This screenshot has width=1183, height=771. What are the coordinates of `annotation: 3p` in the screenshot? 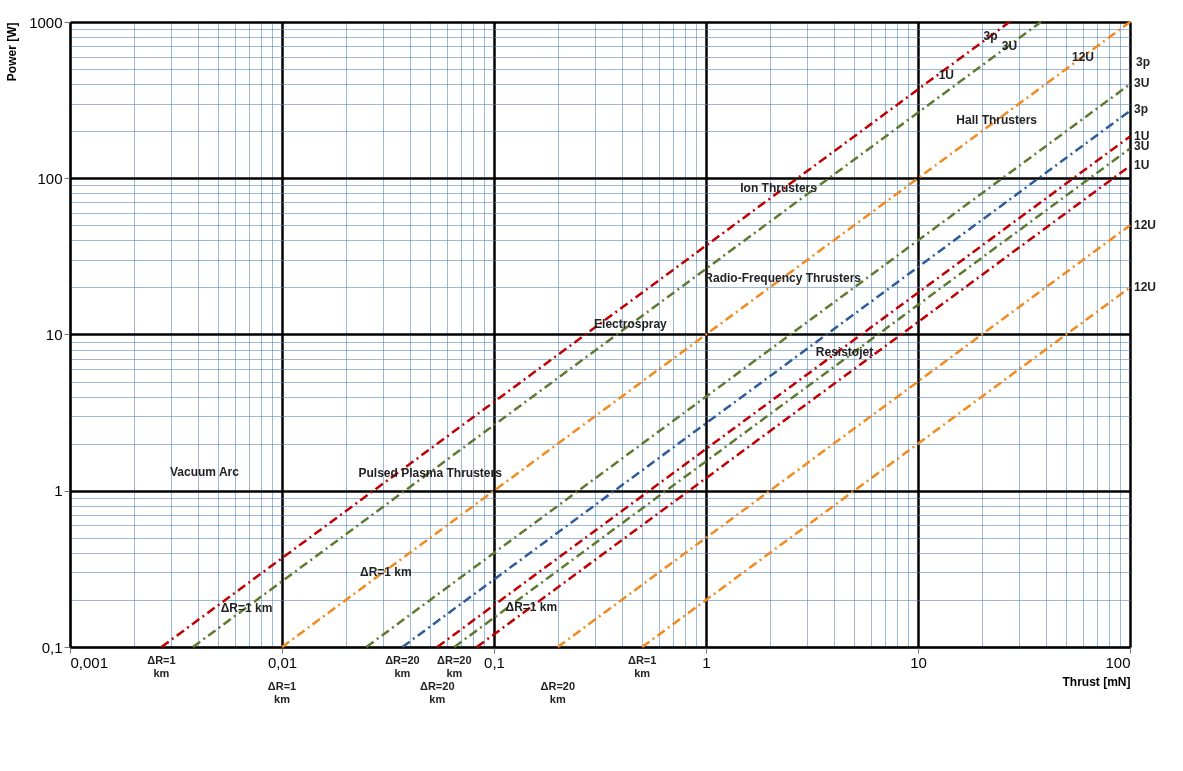 It's located at (1141, 108).